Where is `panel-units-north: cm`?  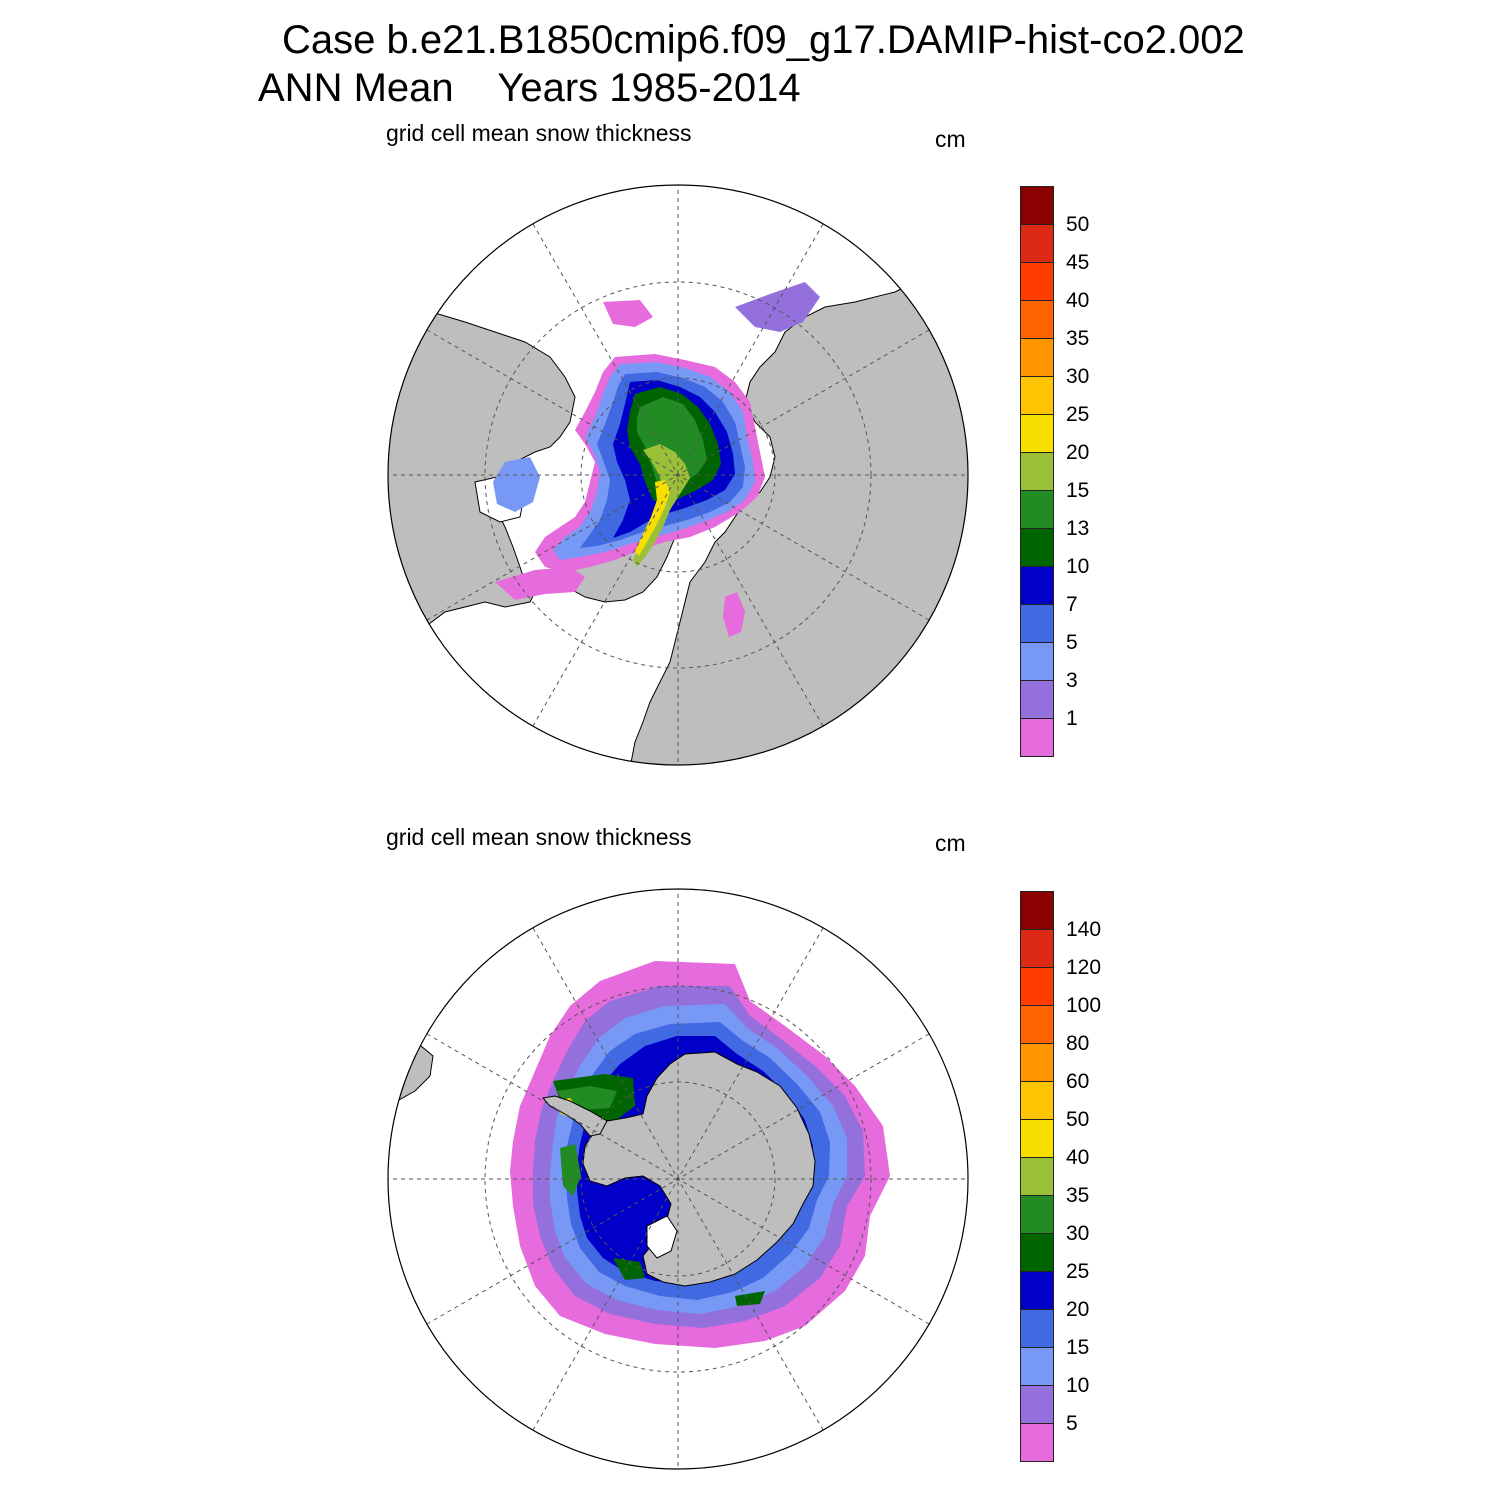
panel-units-north: cm is located at coordinates (950, 139).